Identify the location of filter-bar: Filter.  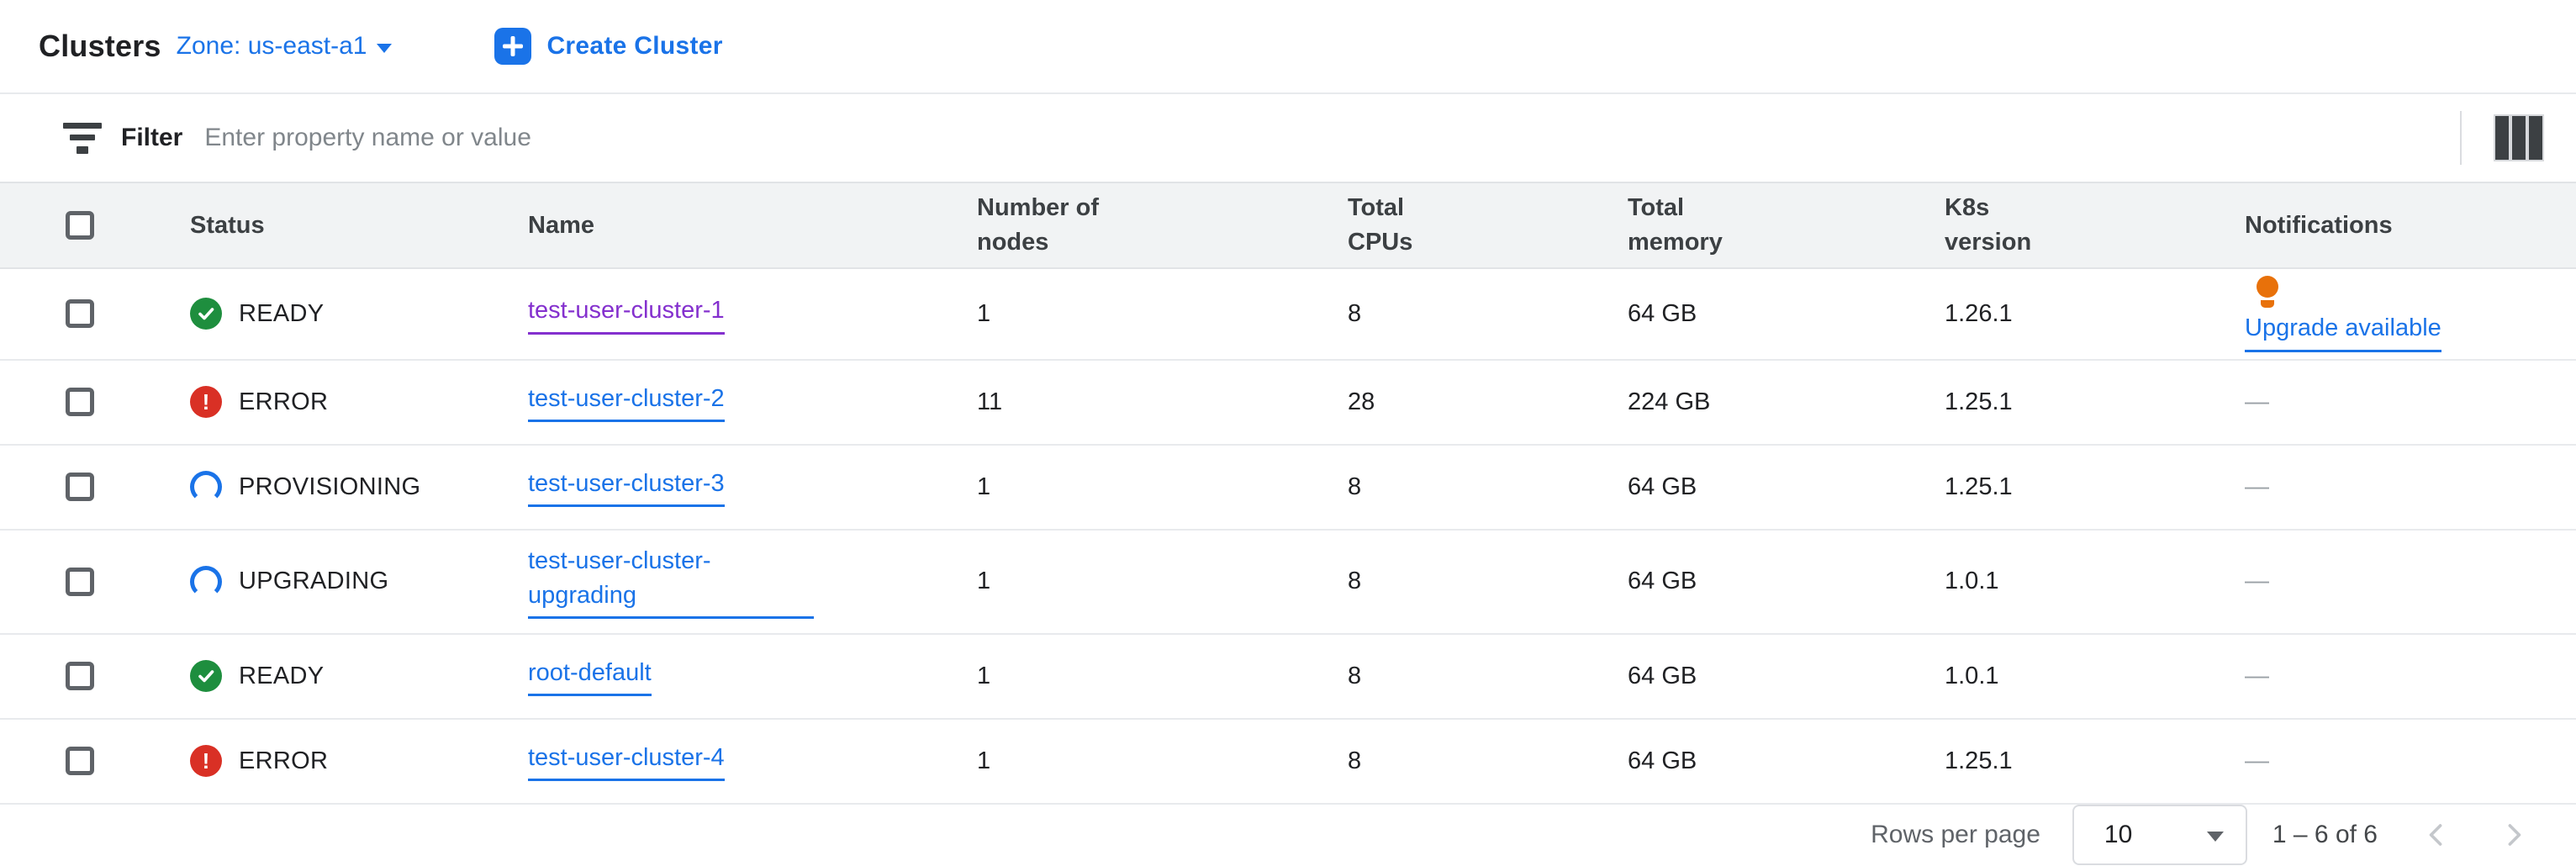
(1288, 138).